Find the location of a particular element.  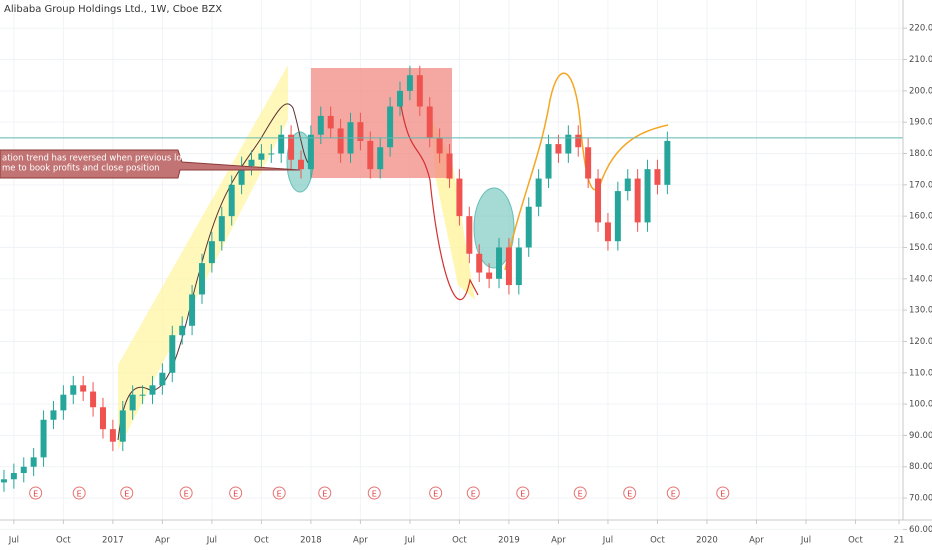

y-tick-label: 90.00 is located at coordinates (920, 436).